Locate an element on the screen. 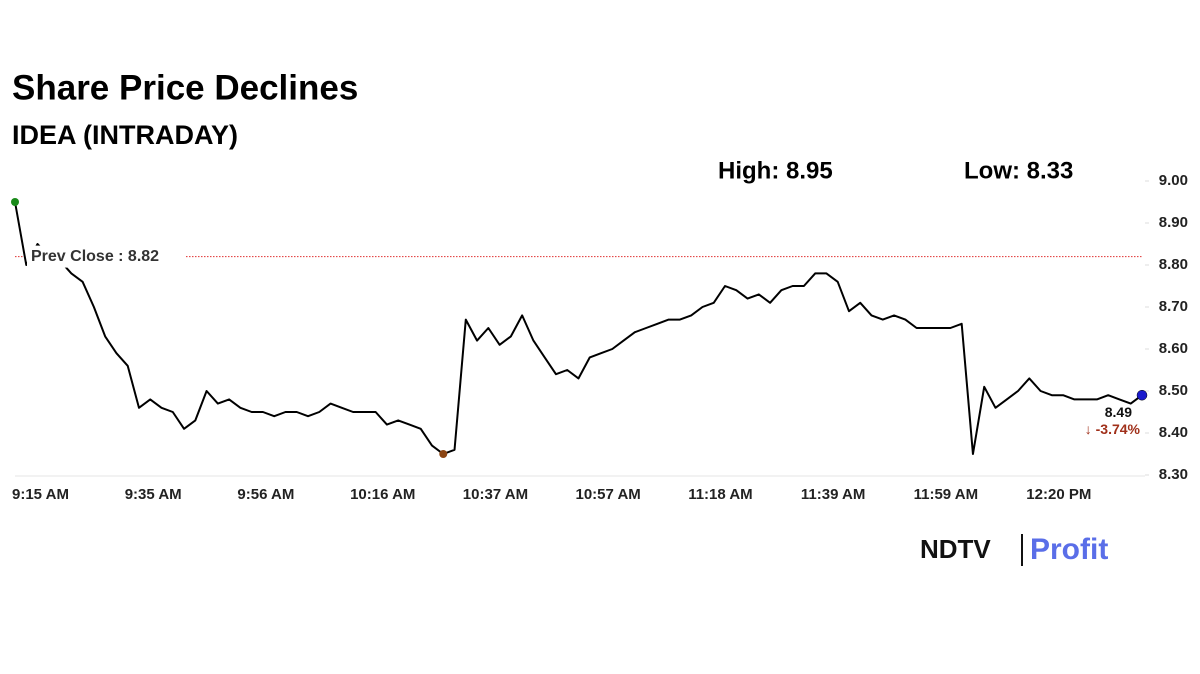 This screenshot has height=674, width=1200. y-tick-label: 8.70 is located at coordinates (1173, 306).